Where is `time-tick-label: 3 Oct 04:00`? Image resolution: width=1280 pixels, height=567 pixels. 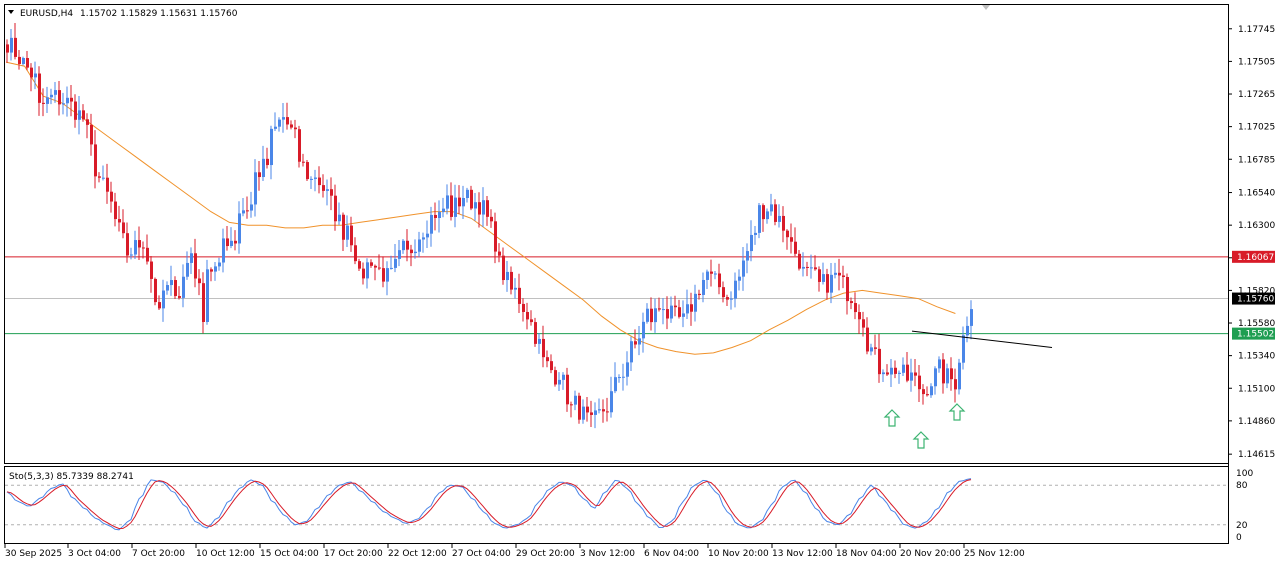 time-tick-label: 3 Oct 04:00 is located at coordinates (94, 554).